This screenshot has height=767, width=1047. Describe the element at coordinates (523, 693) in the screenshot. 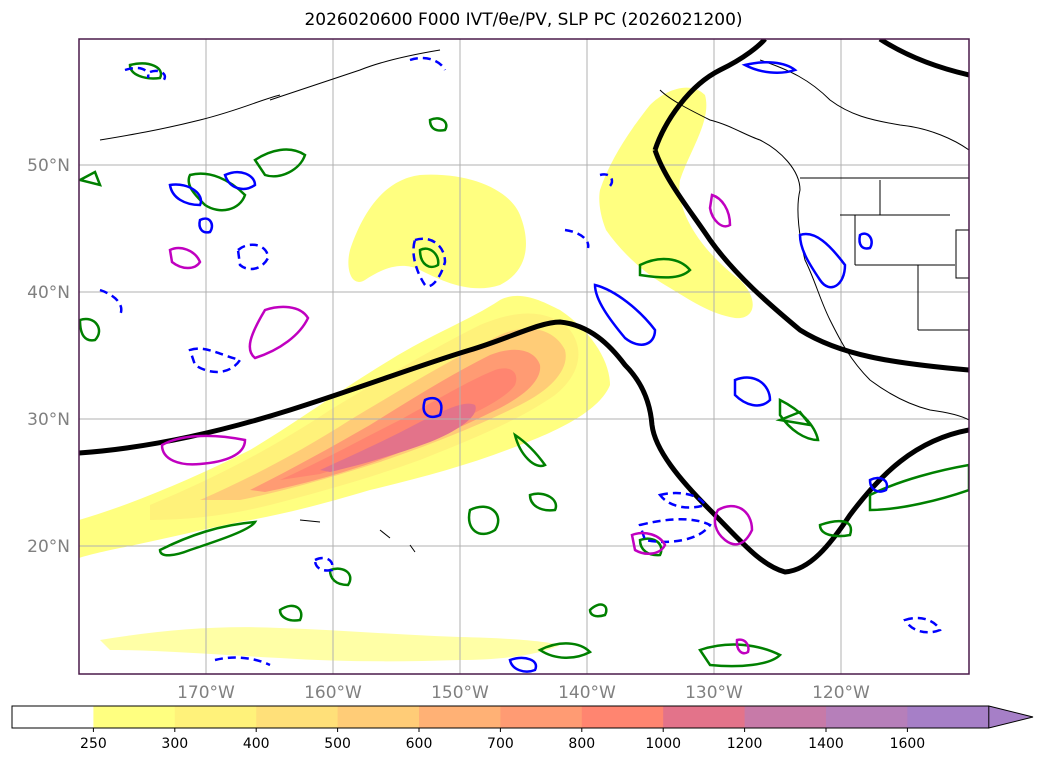

I see `lon-labels: 170°W 160°W 150°W 140°W 130°W 120°W` at that location.